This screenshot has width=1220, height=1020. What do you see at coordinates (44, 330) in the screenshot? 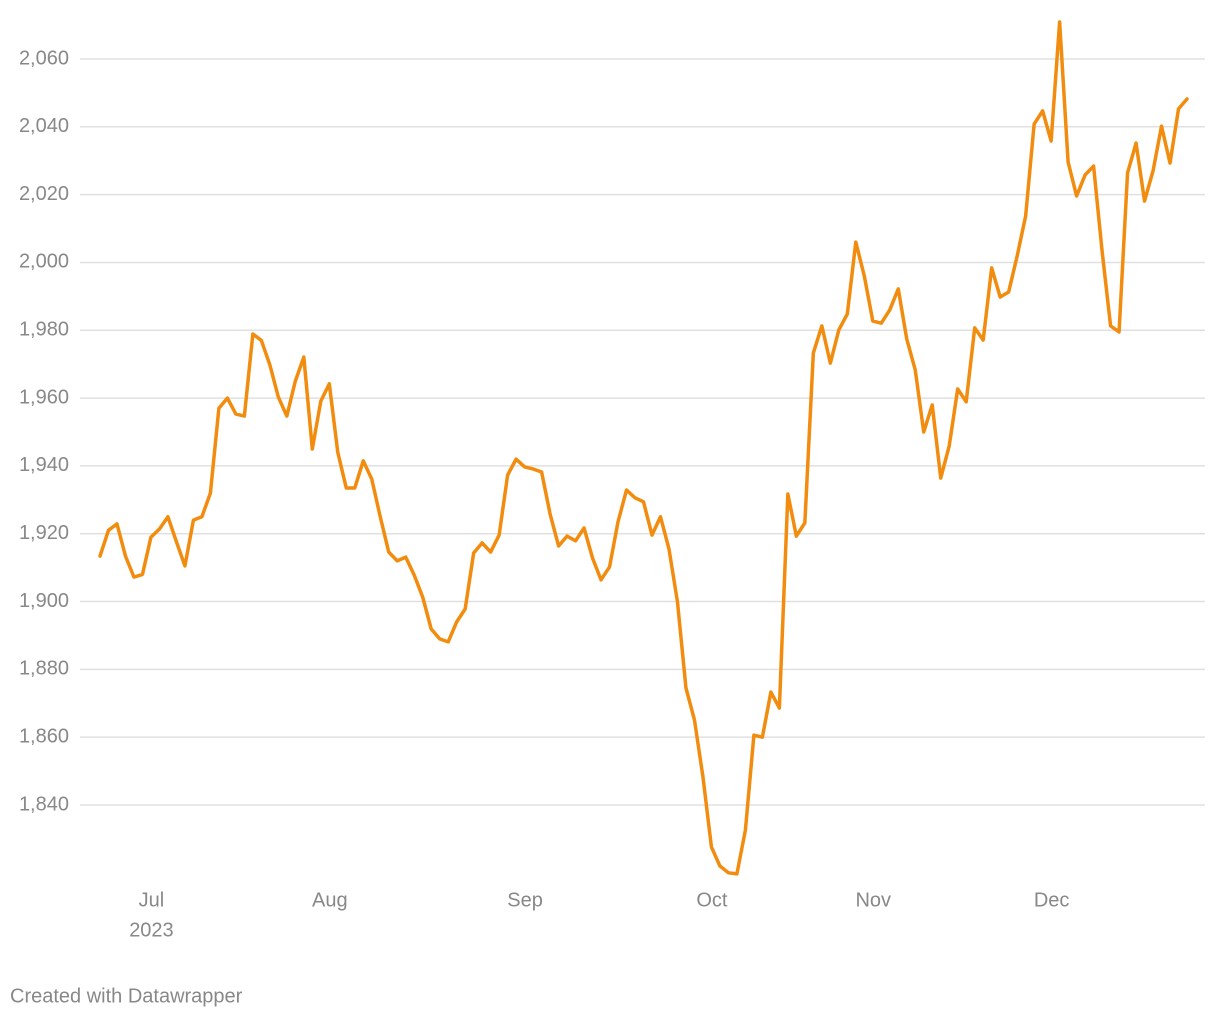
I see `y-tick-label: 1,980` at bounding box center [44, 330].